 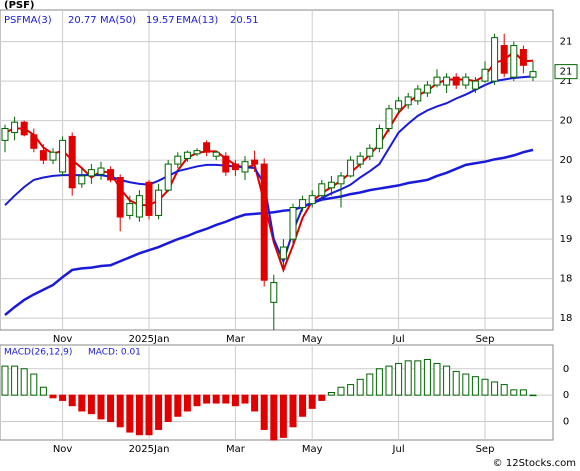 I want to click on y-tick-label: 19, so click(x=566, y=239).